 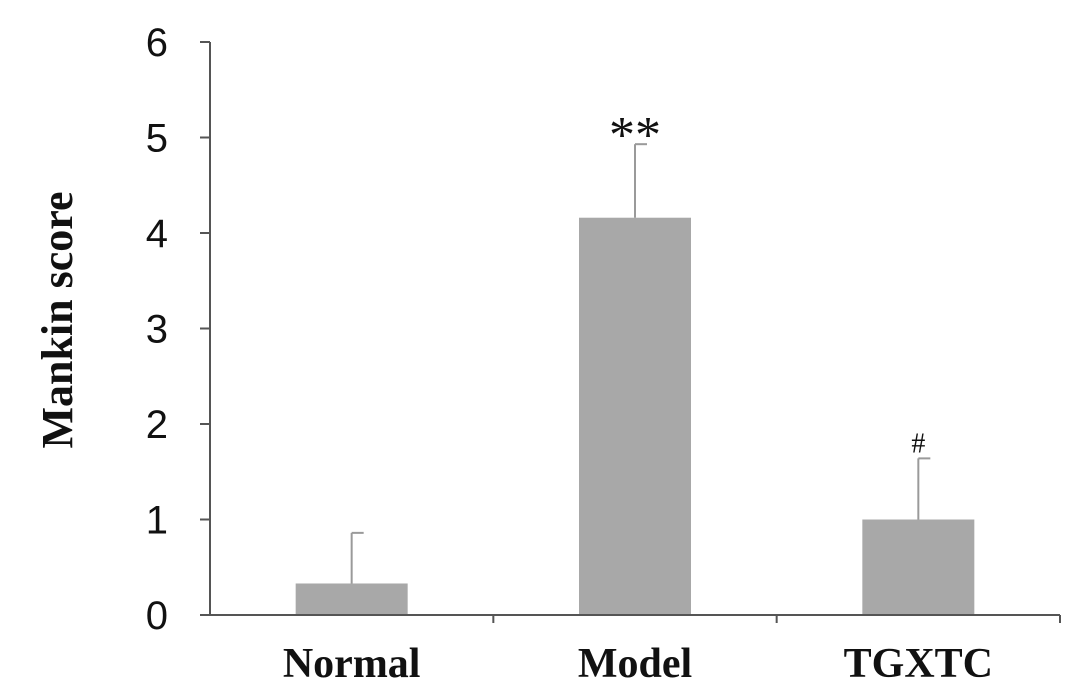 I want to click on x-tick-label: TGXTC, so click(x=918, y=664).